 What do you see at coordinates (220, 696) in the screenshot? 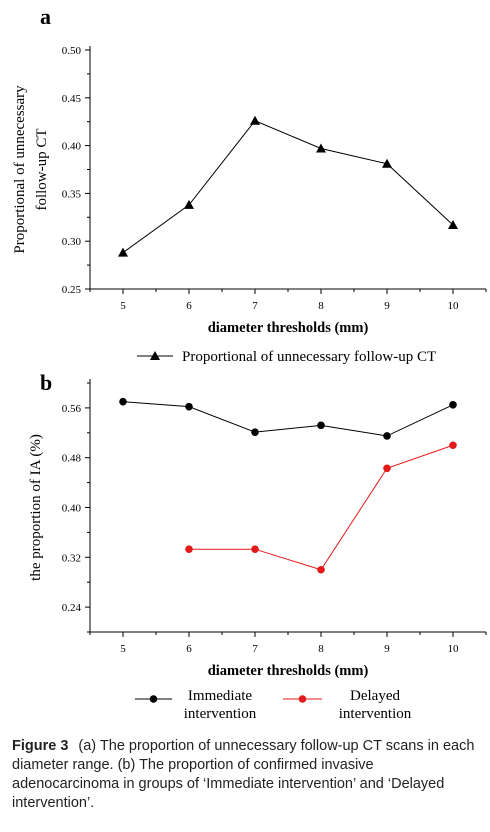
I see `legend-label: Immediate` at bounding box center [220, 696].